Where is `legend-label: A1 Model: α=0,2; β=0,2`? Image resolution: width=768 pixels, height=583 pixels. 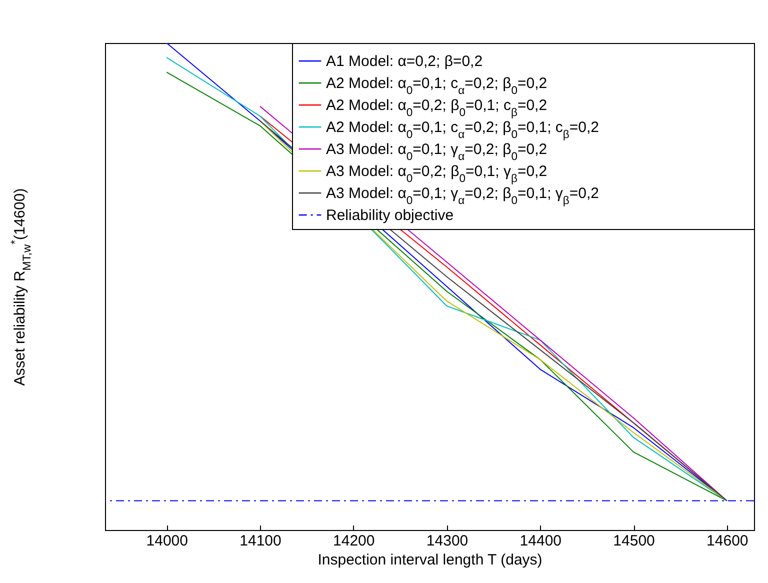 legend-label: A1 Model: α=0,2; β=0,2 is located at coordinates (404, 61).